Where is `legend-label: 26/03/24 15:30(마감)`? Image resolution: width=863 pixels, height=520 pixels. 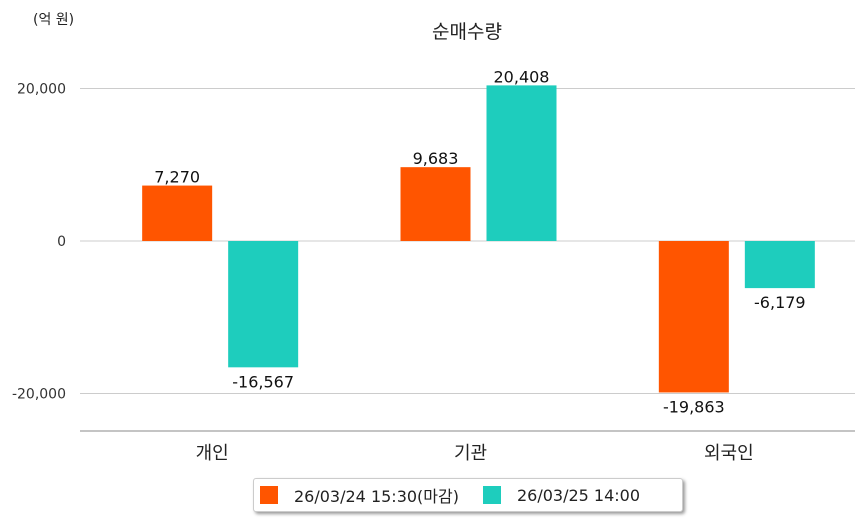 legend-label: 26/03/24 15:30(마감) is located at coordinates (376, 496).